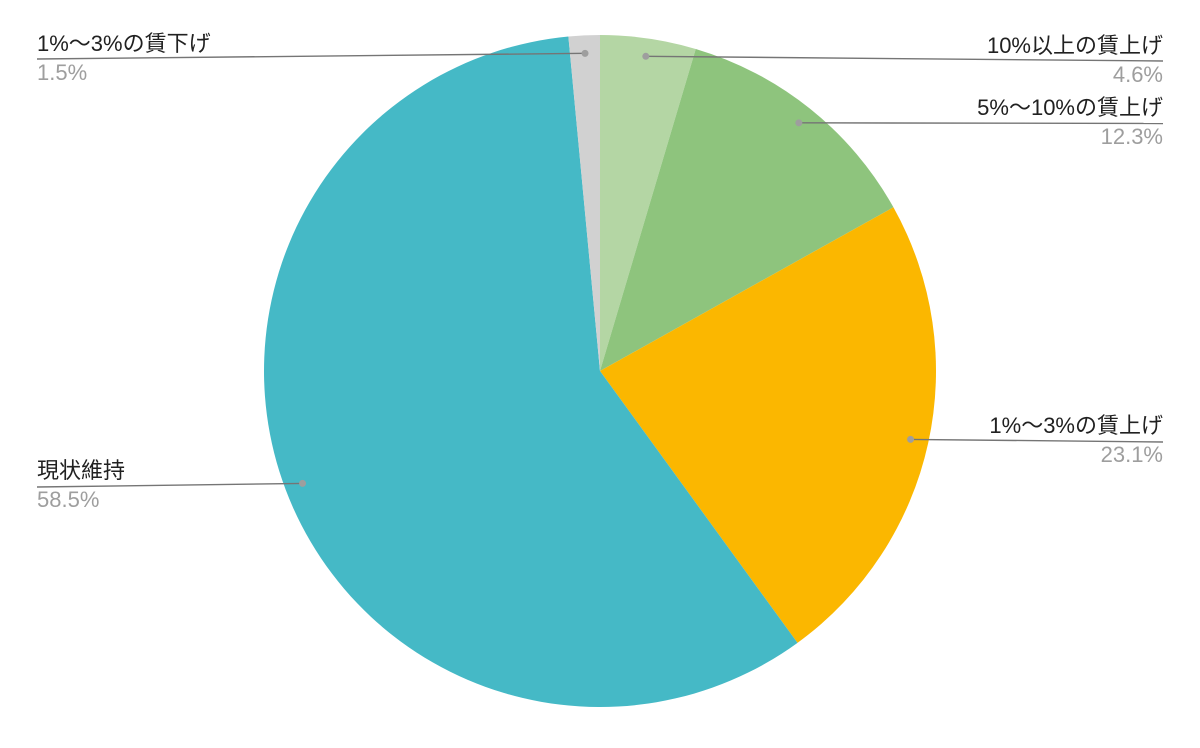 The width and height of the screenshot is (1200, 748). What do you see at coordinates (1137, 74) in the screenshot?
I see `slice-value: 4.6%` at bounding box center [1137, 74].